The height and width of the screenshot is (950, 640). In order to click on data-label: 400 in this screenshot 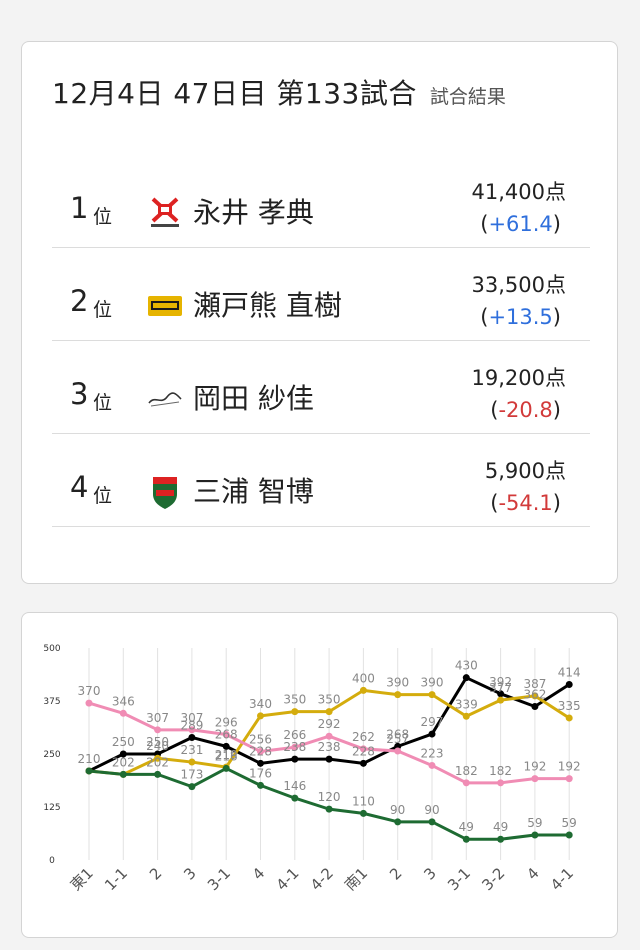, I will do `click(363, 678)`.